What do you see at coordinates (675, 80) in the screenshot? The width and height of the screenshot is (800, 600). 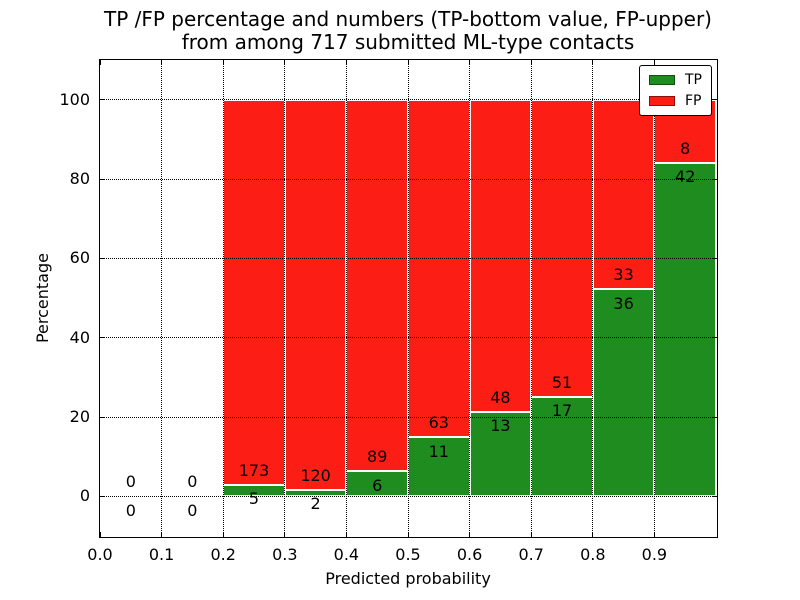 I see `legend-item-tp: TP` at bounding box center [675, 80].